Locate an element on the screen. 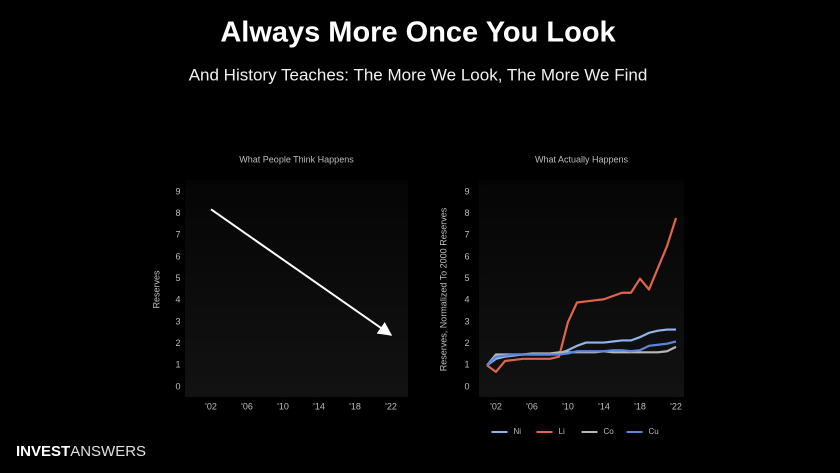  chart-title: What People Think Happens is located at coordinates (296, 159).